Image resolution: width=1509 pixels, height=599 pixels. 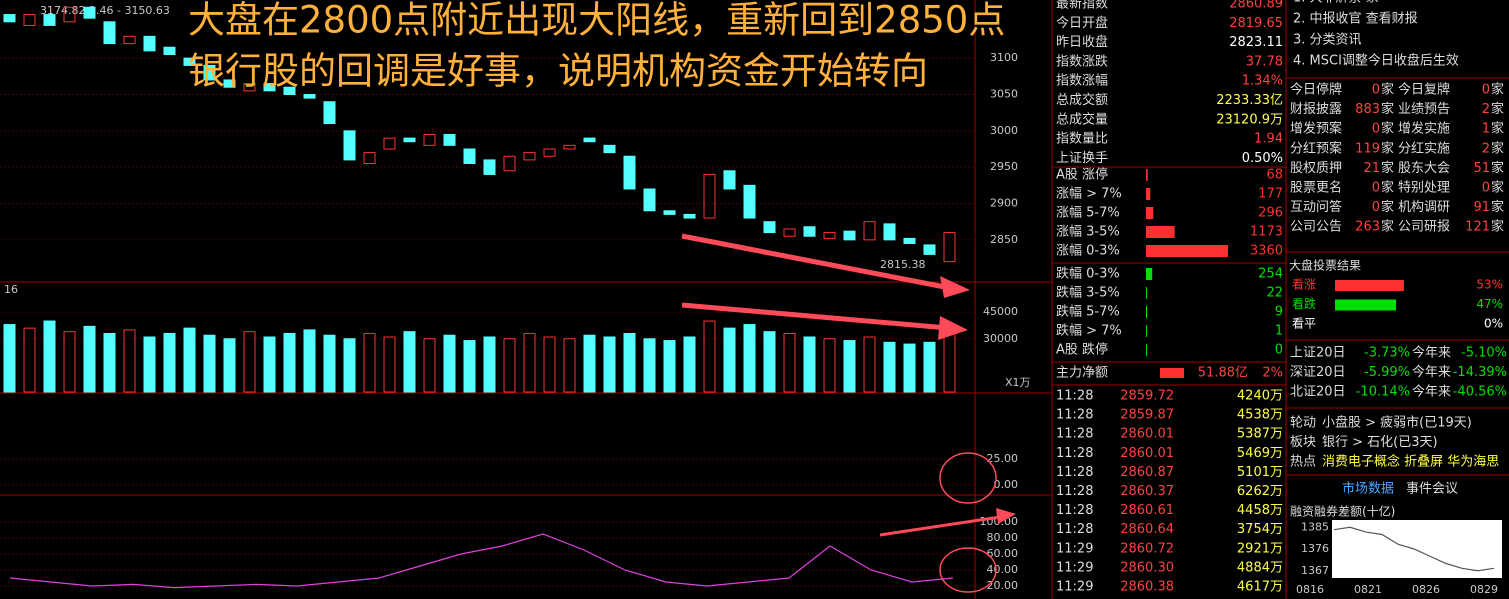 I want to click on annotations, so click(x=848, y=413).